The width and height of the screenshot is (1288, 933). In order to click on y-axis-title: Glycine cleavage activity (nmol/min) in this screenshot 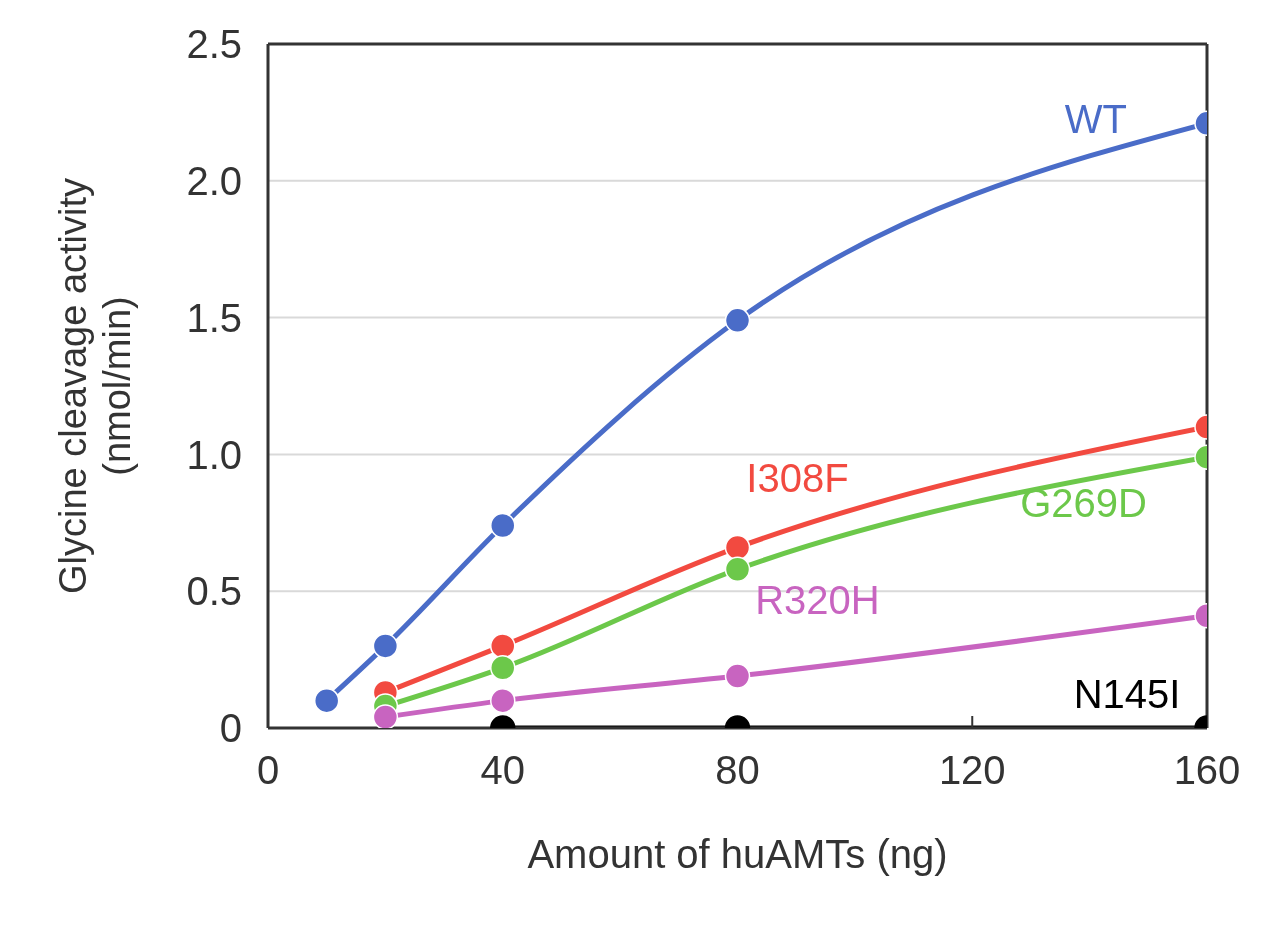, I will do `click(95, 386)`.